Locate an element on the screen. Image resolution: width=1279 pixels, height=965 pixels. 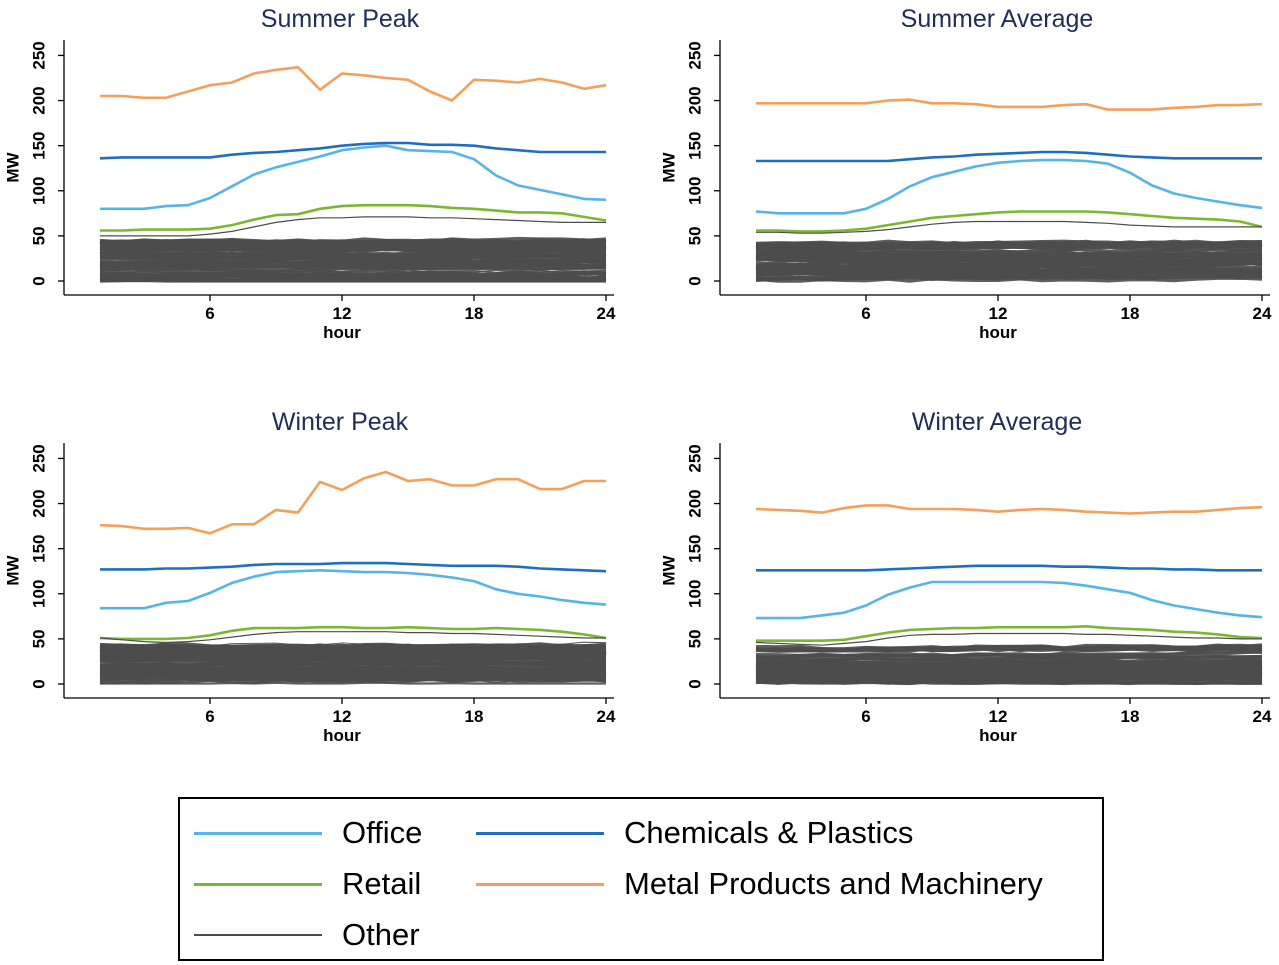
legend-item-metal-products: Metal Products and Machinery is located at coordinates (759, 884).